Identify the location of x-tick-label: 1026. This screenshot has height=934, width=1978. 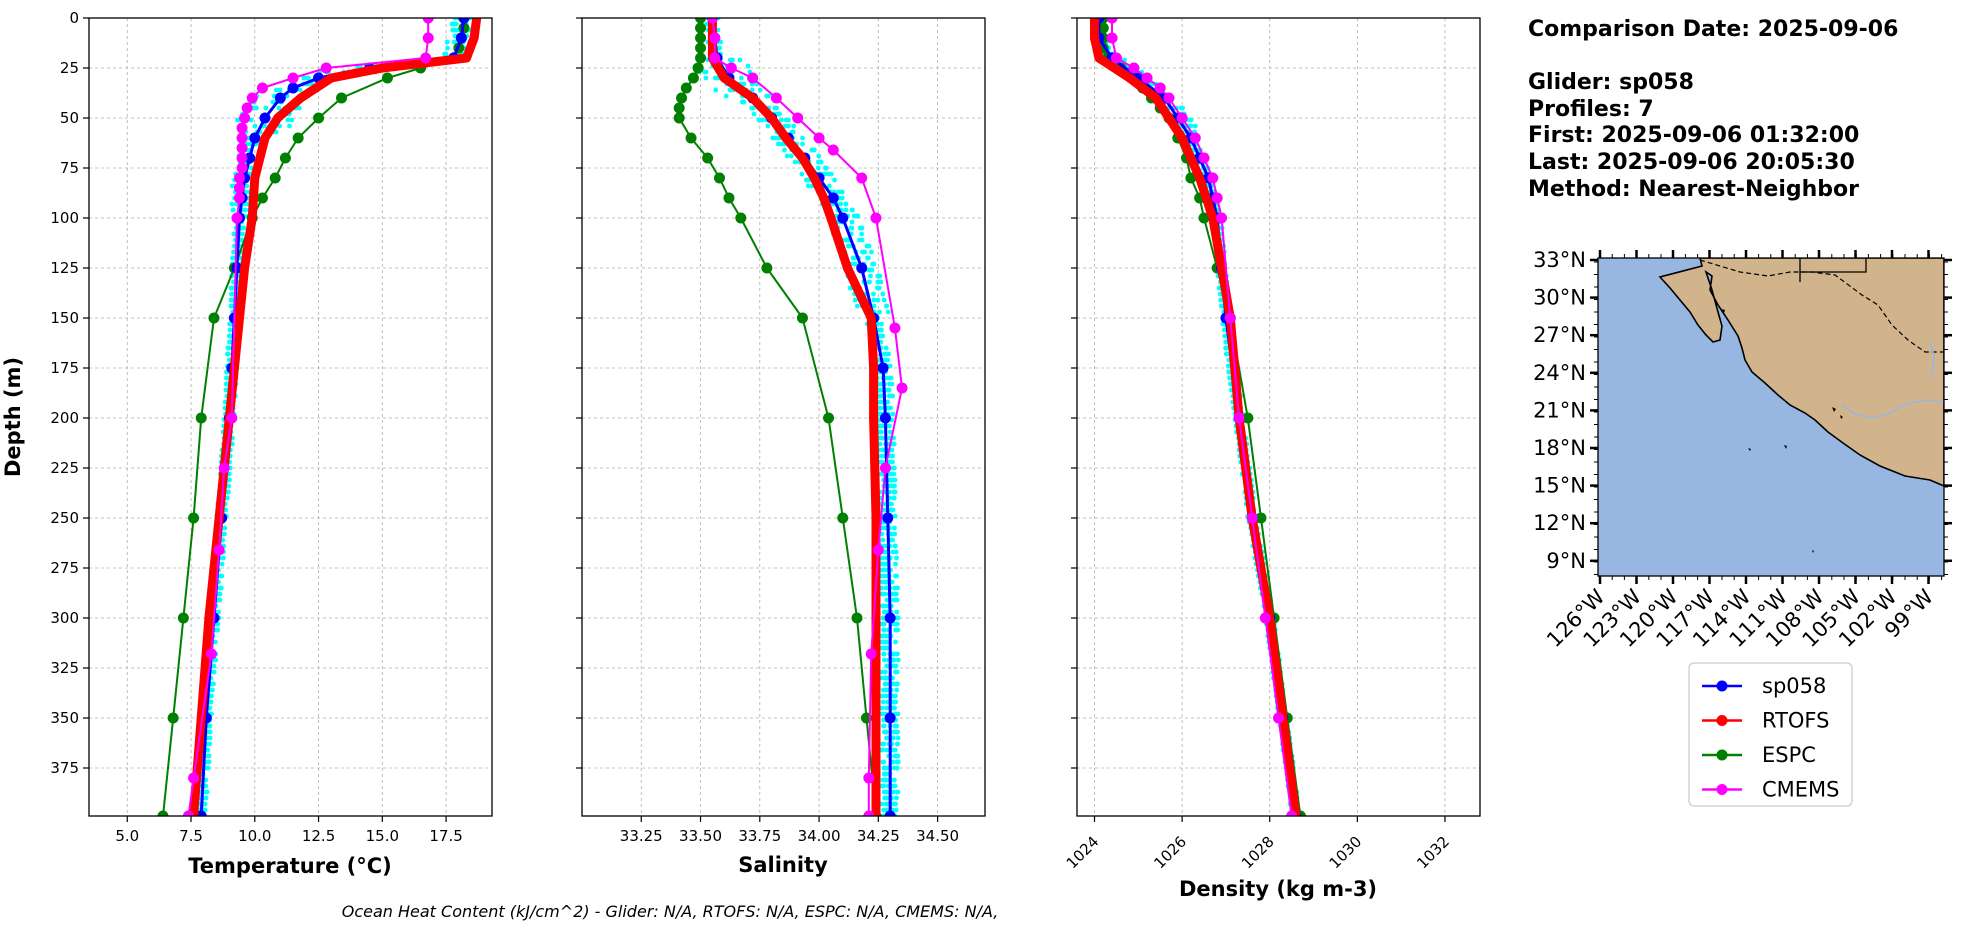
(1170, 853).